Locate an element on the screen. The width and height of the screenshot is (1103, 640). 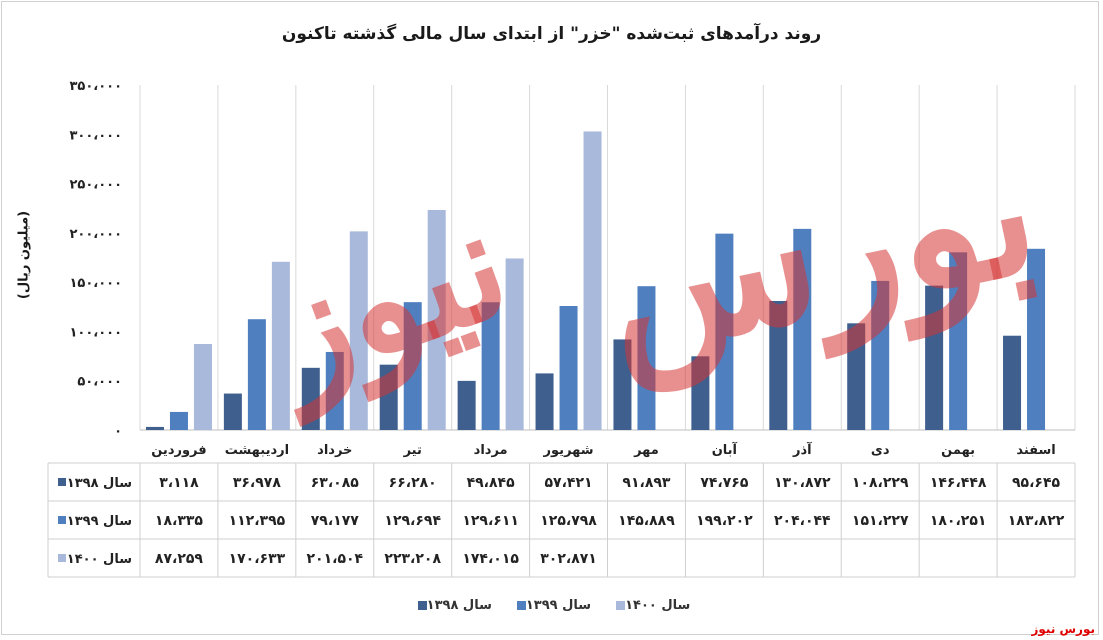
data-label: ۸۷،۲۵۹ is located at coordinates (179, 559).